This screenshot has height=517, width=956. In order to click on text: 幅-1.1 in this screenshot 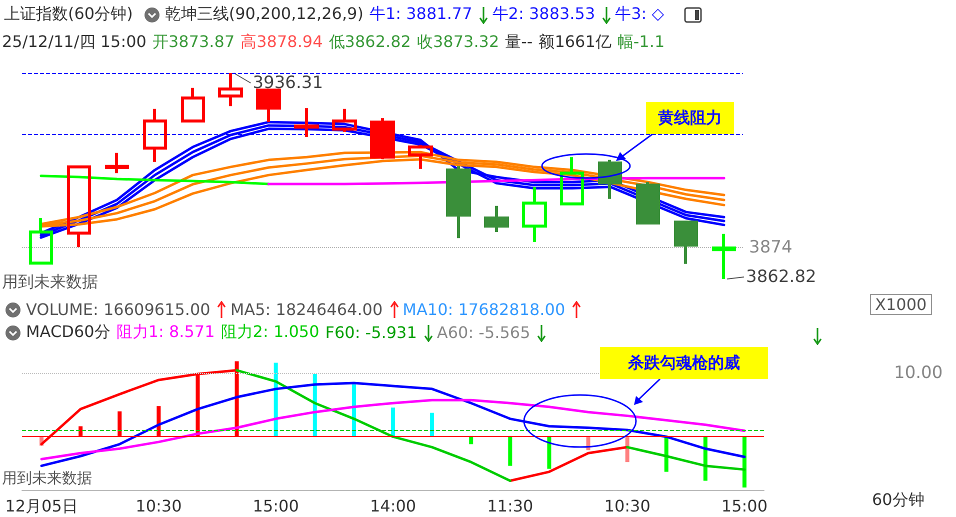, I will do `click(641, 42)`.